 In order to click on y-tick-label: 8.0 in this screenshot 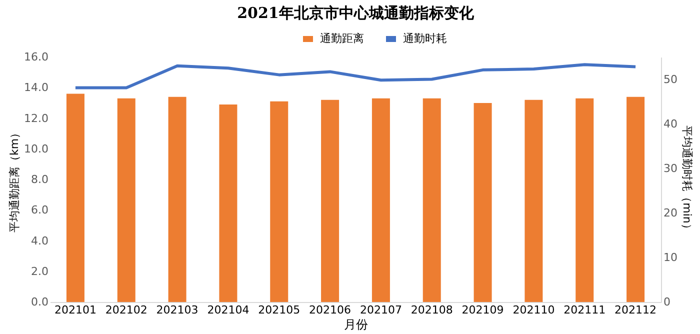, I will do `click(39, 179)`.